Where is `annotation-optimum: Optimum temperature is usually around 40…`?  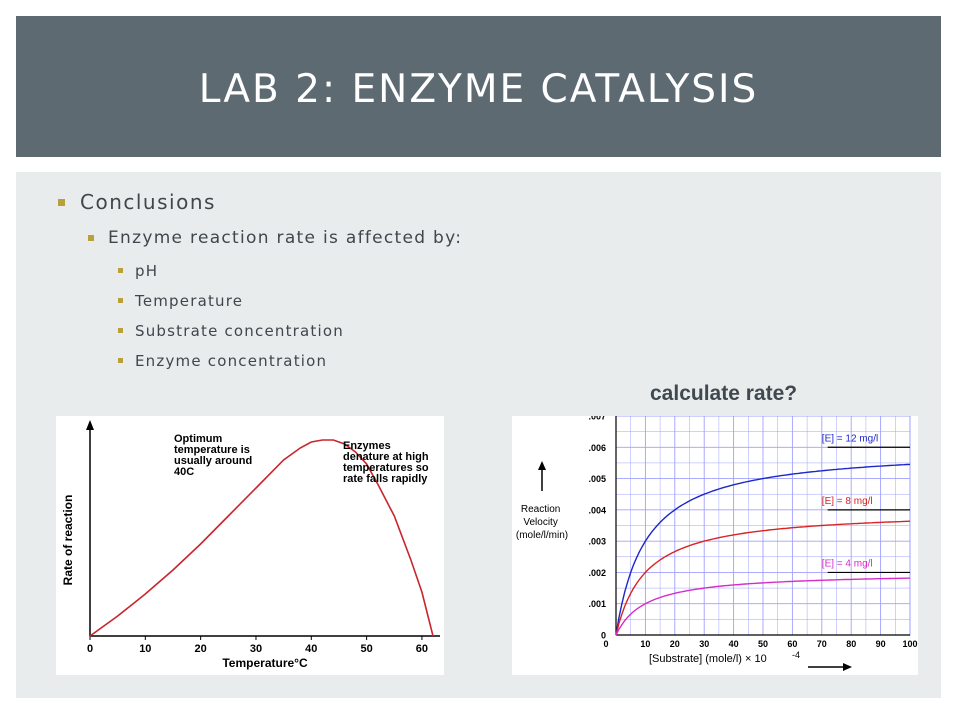 annotation-optimum: Optimum temperature is usually around 40… is located at coordinates (214, 455).